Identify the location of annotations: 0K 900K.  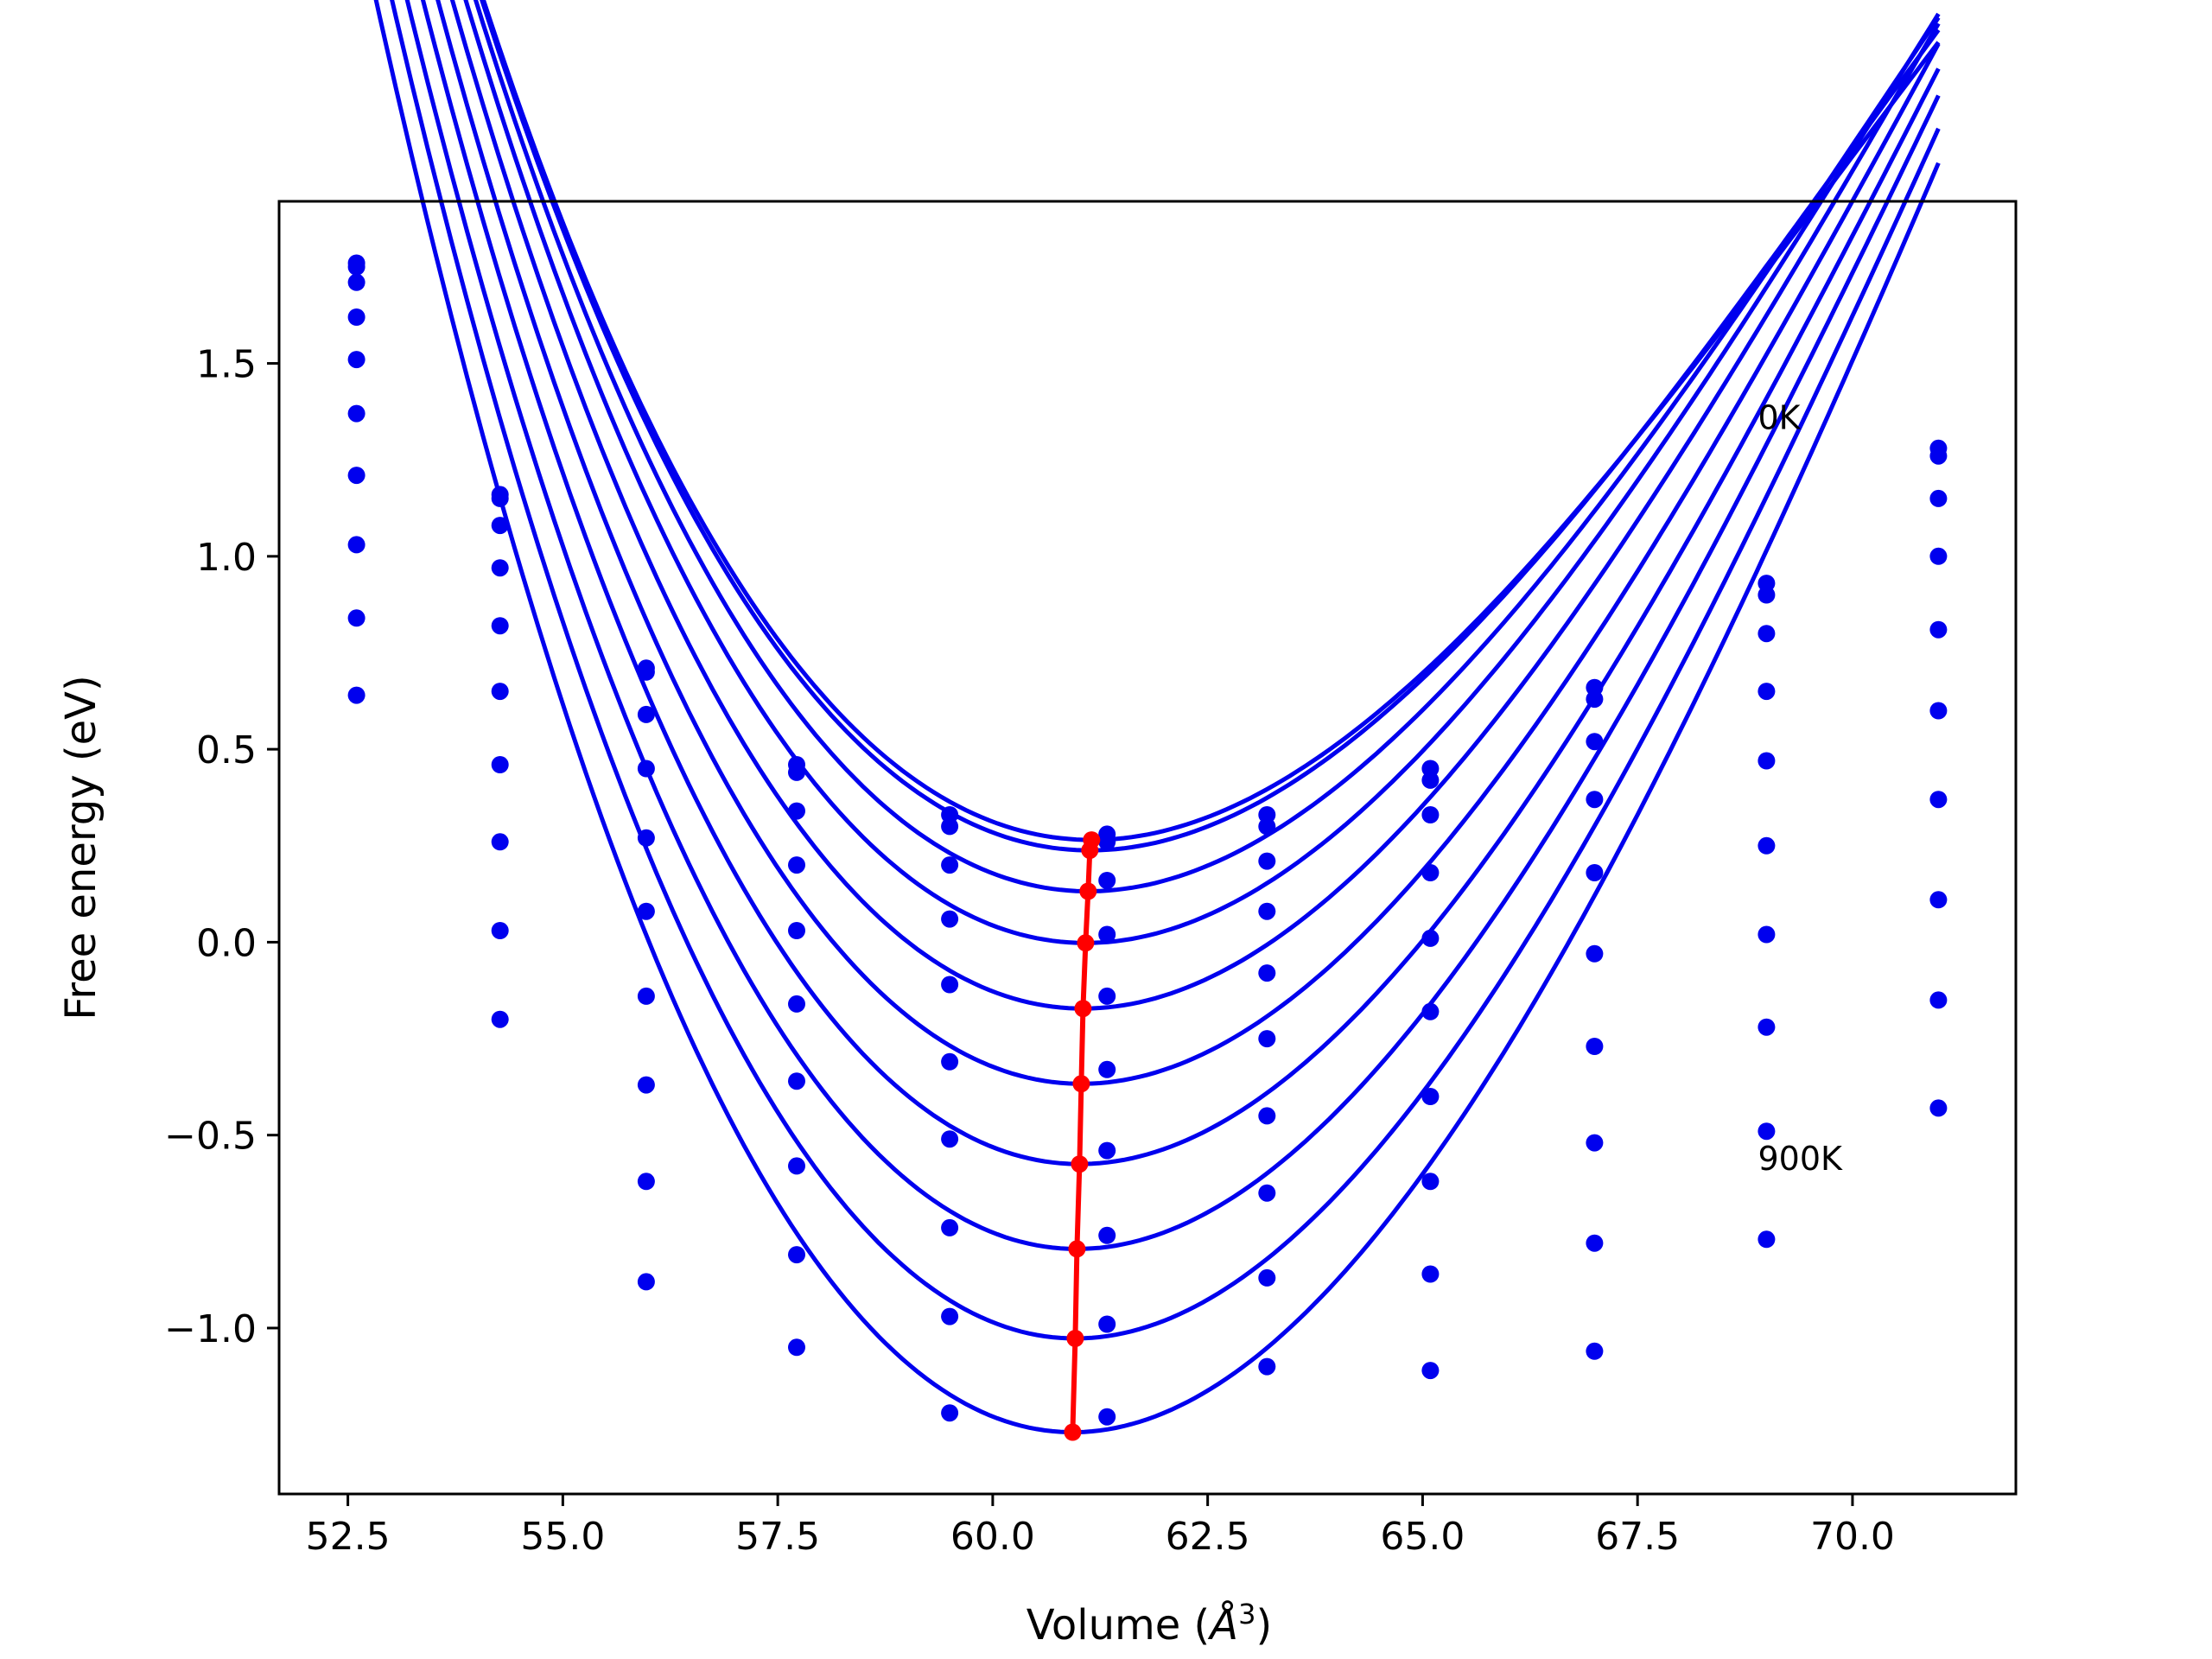
(1800, 787).